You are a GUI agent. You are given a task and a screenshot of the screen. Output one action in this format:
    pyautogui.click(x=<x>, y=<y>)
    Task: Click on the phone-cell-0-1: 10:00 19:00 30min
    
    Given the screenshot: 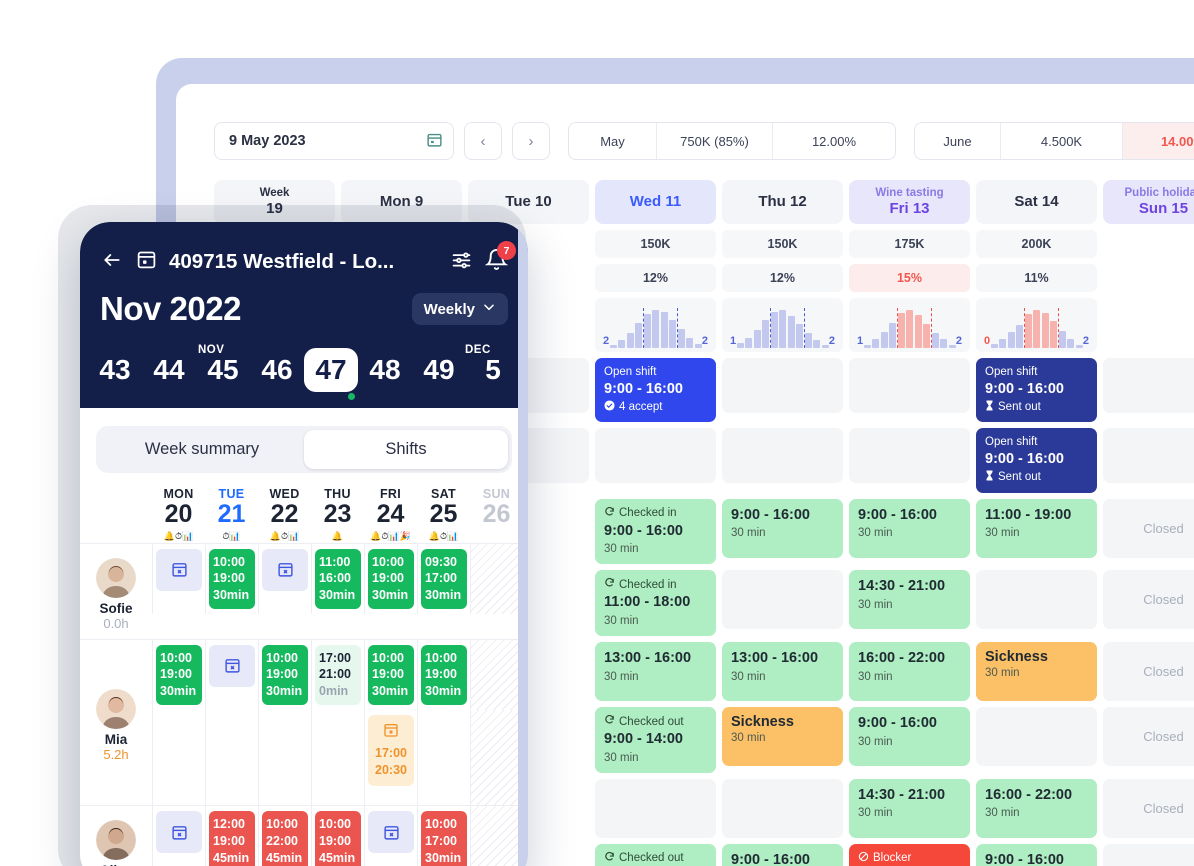 What is the action you would take?
    pyautogui.click(x=231, y=579)
    